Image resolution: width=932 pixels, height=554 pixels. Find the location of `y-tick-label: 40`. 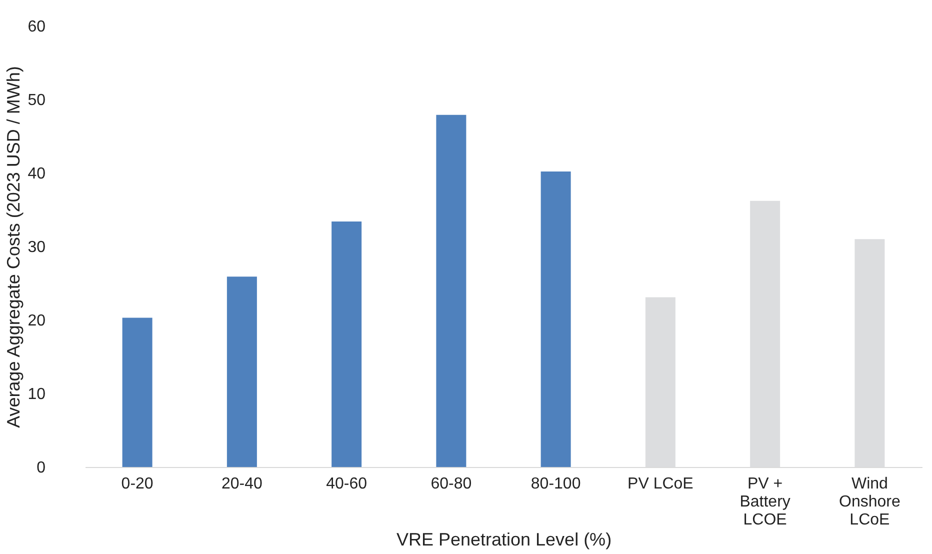

y-tick-label: 40 is located at coordinates (37, 174).